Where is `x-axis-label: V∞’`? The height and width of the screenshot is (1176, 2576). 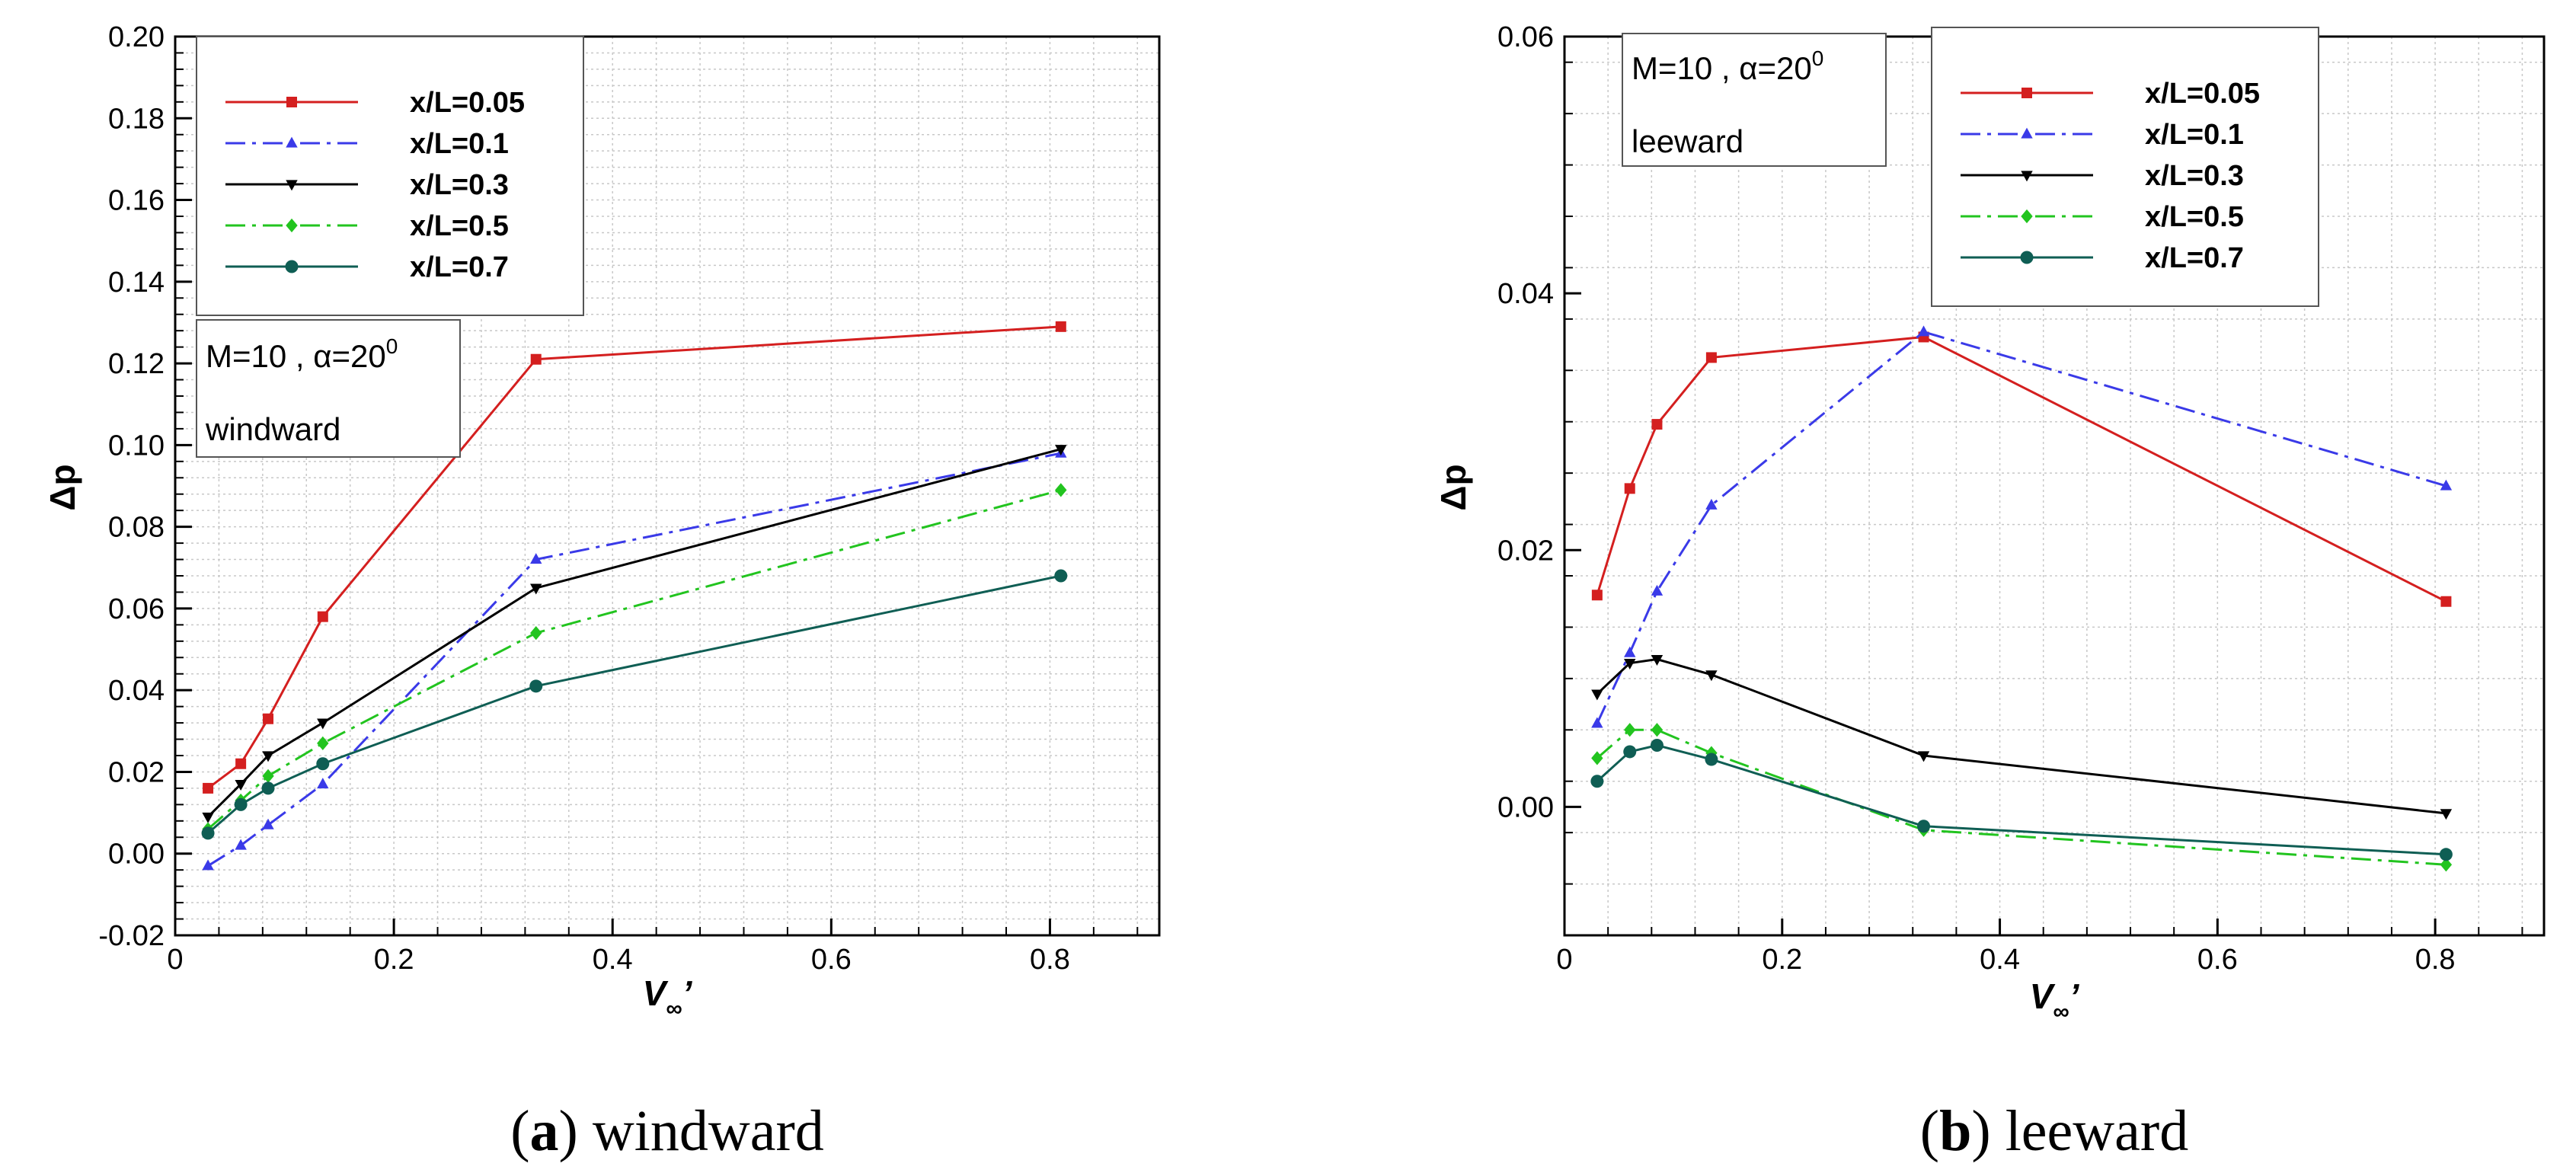
x-axis-label: V∞’ is located at coordinates (668, 997).